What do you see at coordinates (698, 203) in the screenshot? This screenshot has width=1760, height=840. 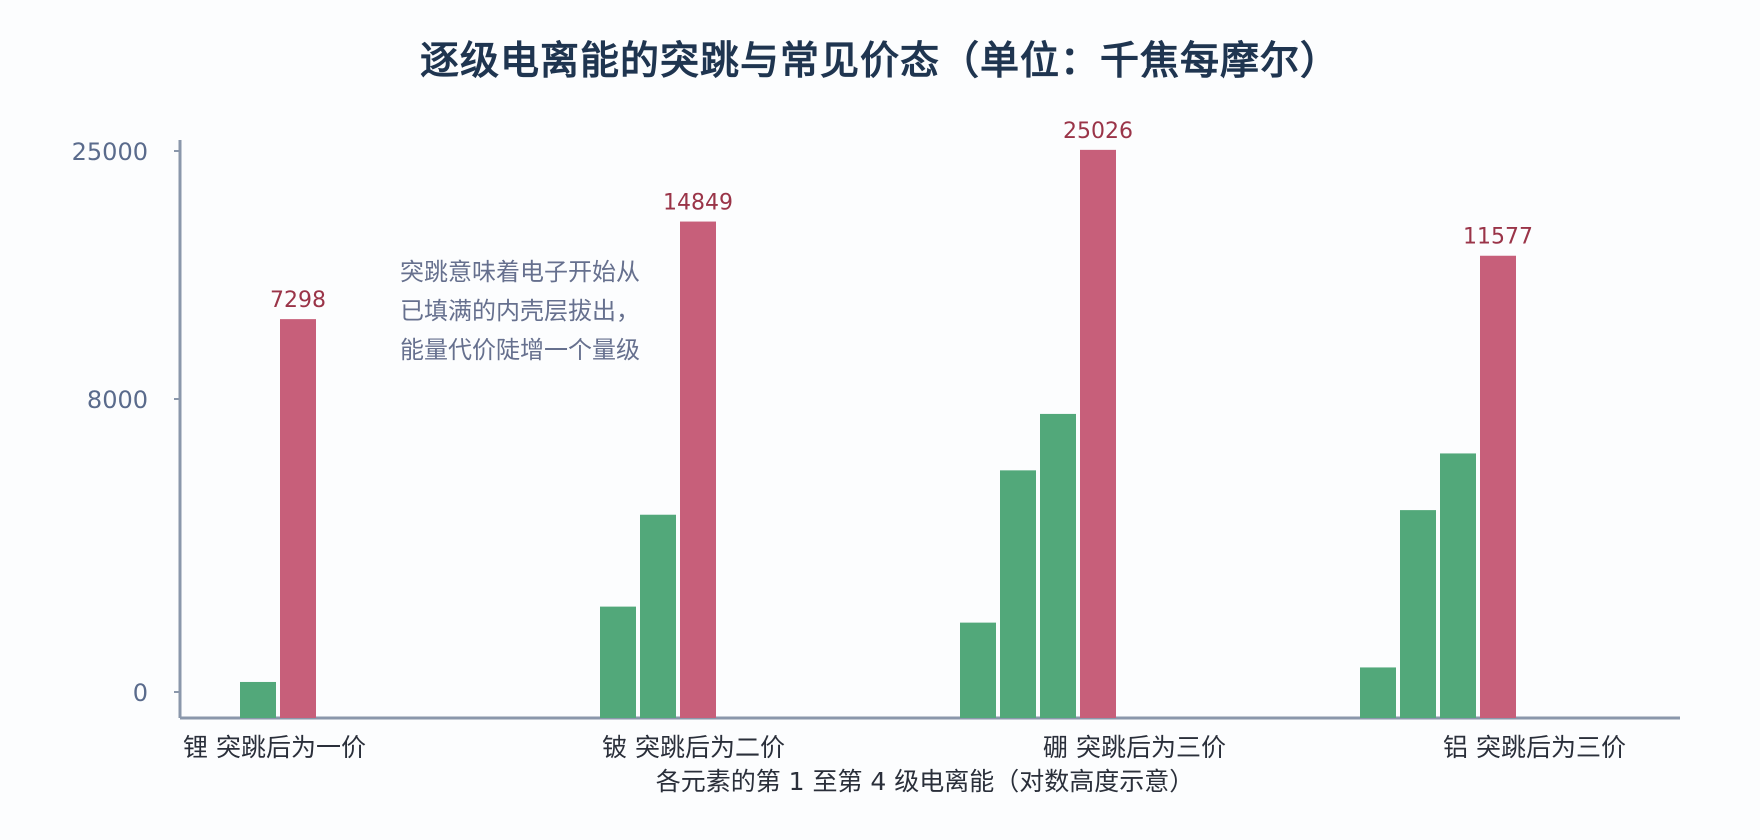 I see `data-label: 14849` at bounding box center [698, 203].